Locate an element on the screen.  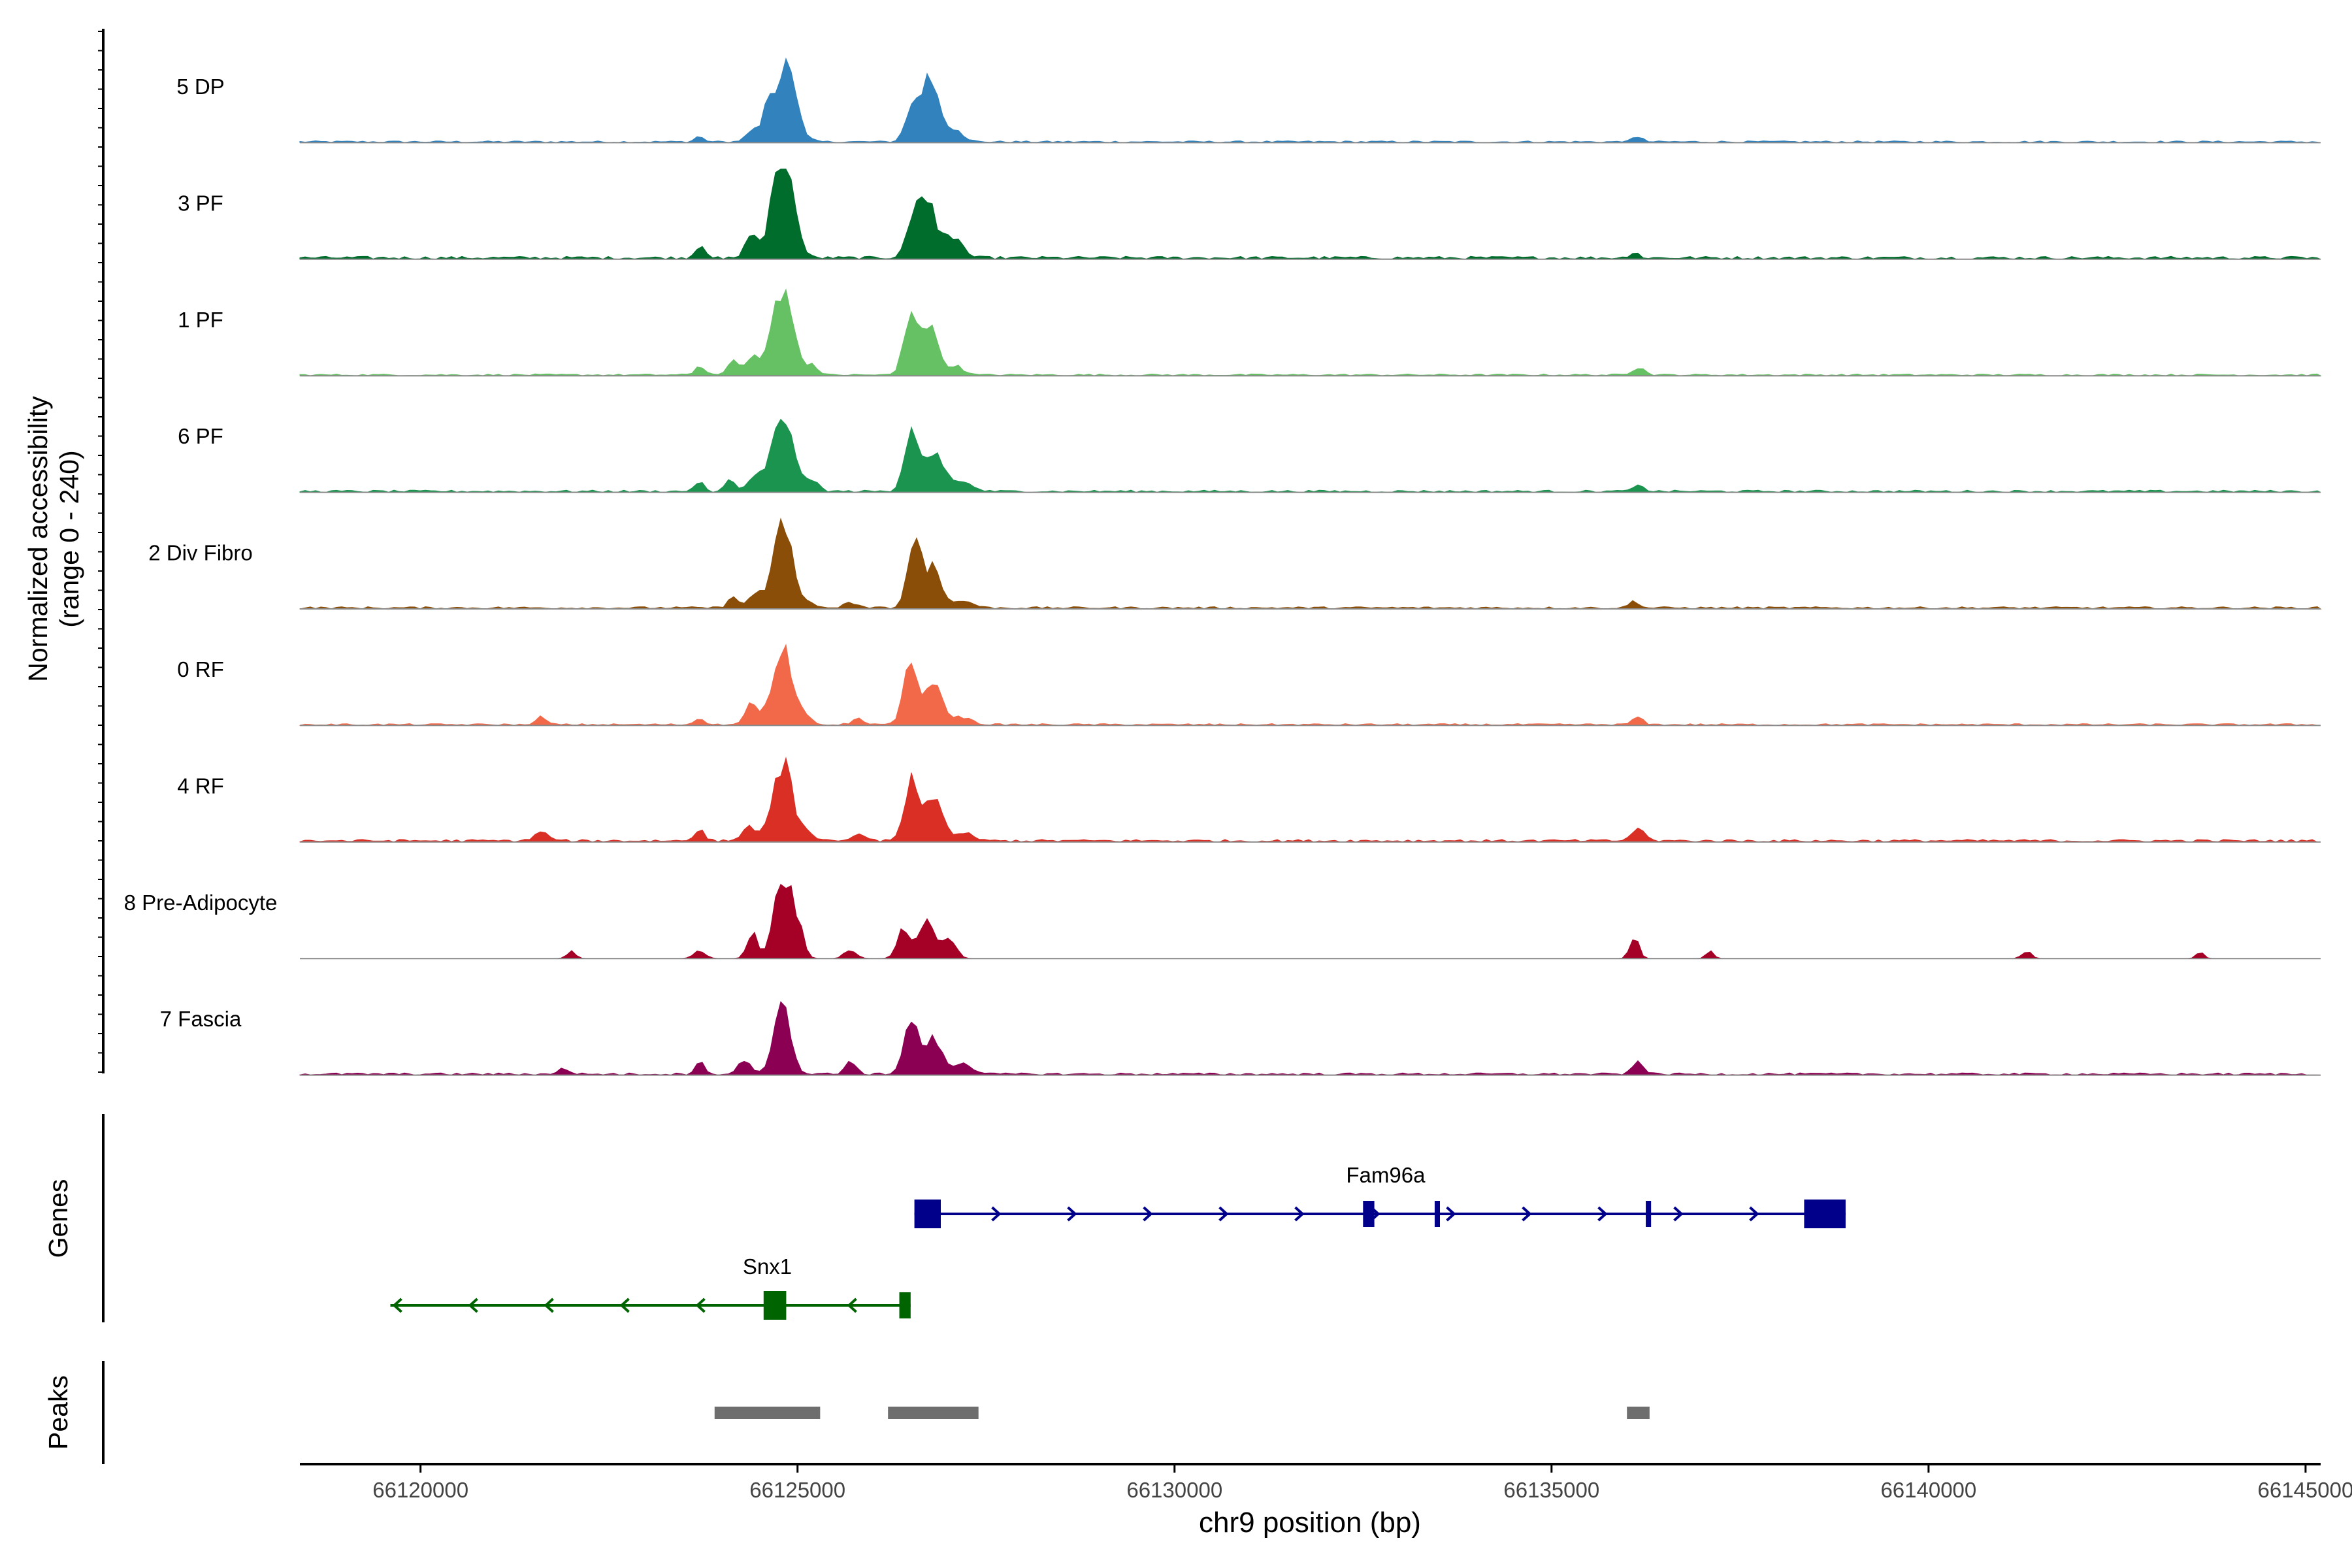
track-3: 1 PF is located at coordinates (1250, 332).